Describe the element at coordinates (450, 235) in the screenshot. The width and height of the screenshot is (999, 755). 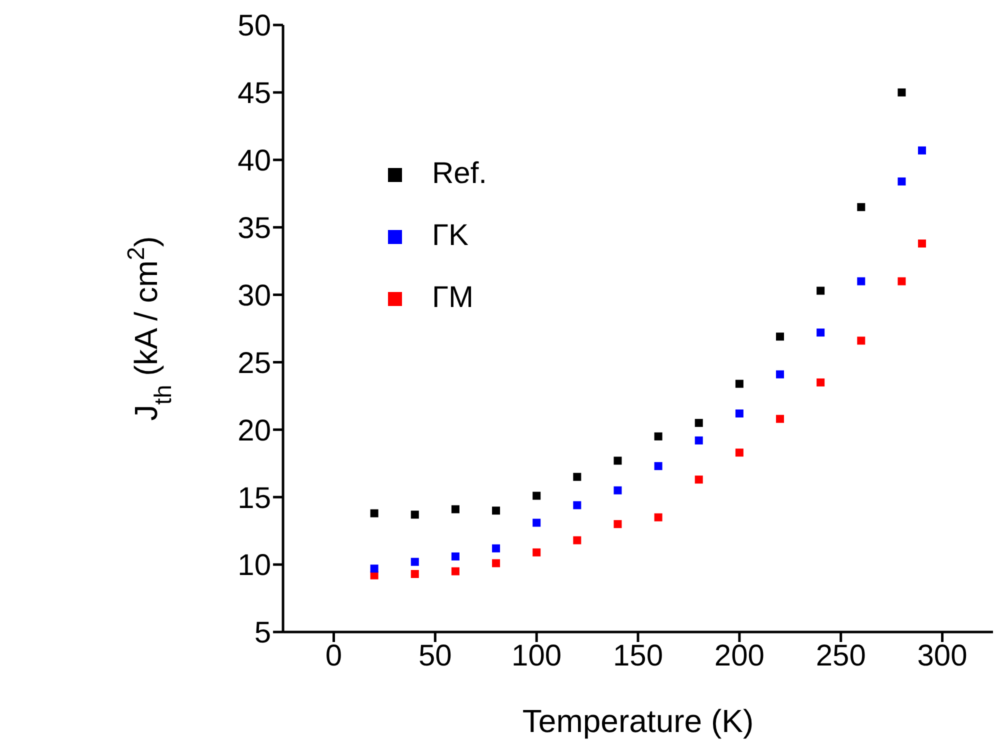
I see `legend-label: ΓK` at that location.